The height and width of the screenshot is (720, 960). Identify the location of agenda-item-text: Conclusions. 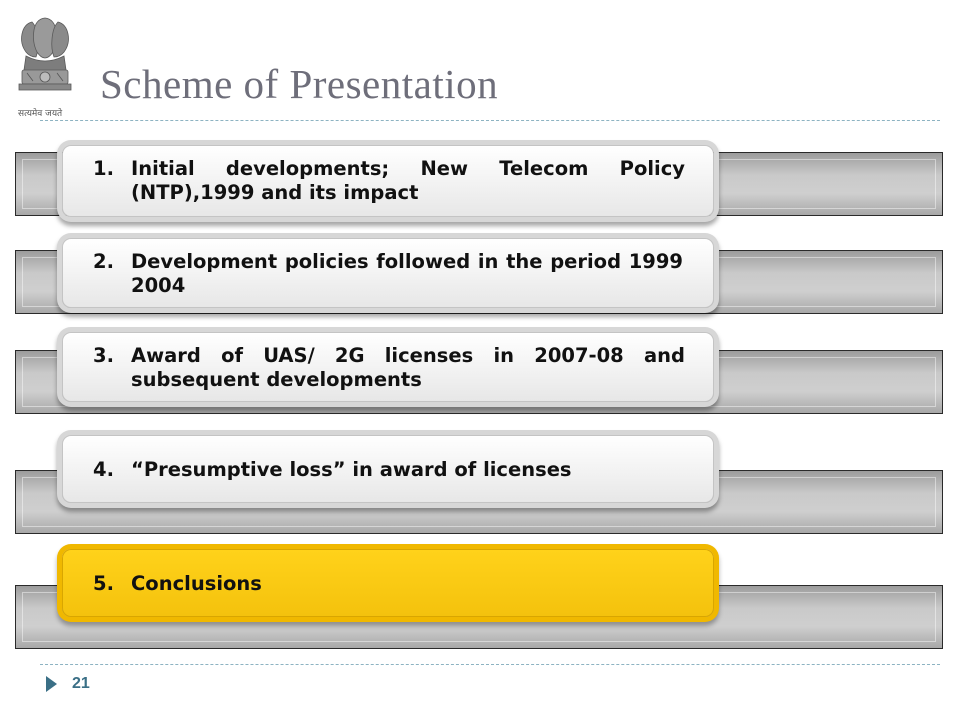
(196, 583).